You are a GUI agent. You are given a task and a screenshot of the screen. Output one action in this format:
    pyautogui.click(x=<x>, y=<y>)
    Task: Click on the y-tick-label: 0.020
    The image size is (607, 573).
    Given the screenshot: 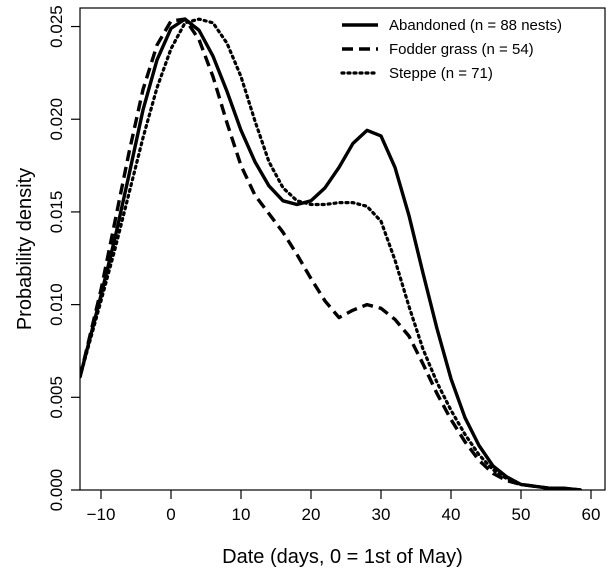 What is the action you would take?
    pyautogui.click(x=56, y=119)
    